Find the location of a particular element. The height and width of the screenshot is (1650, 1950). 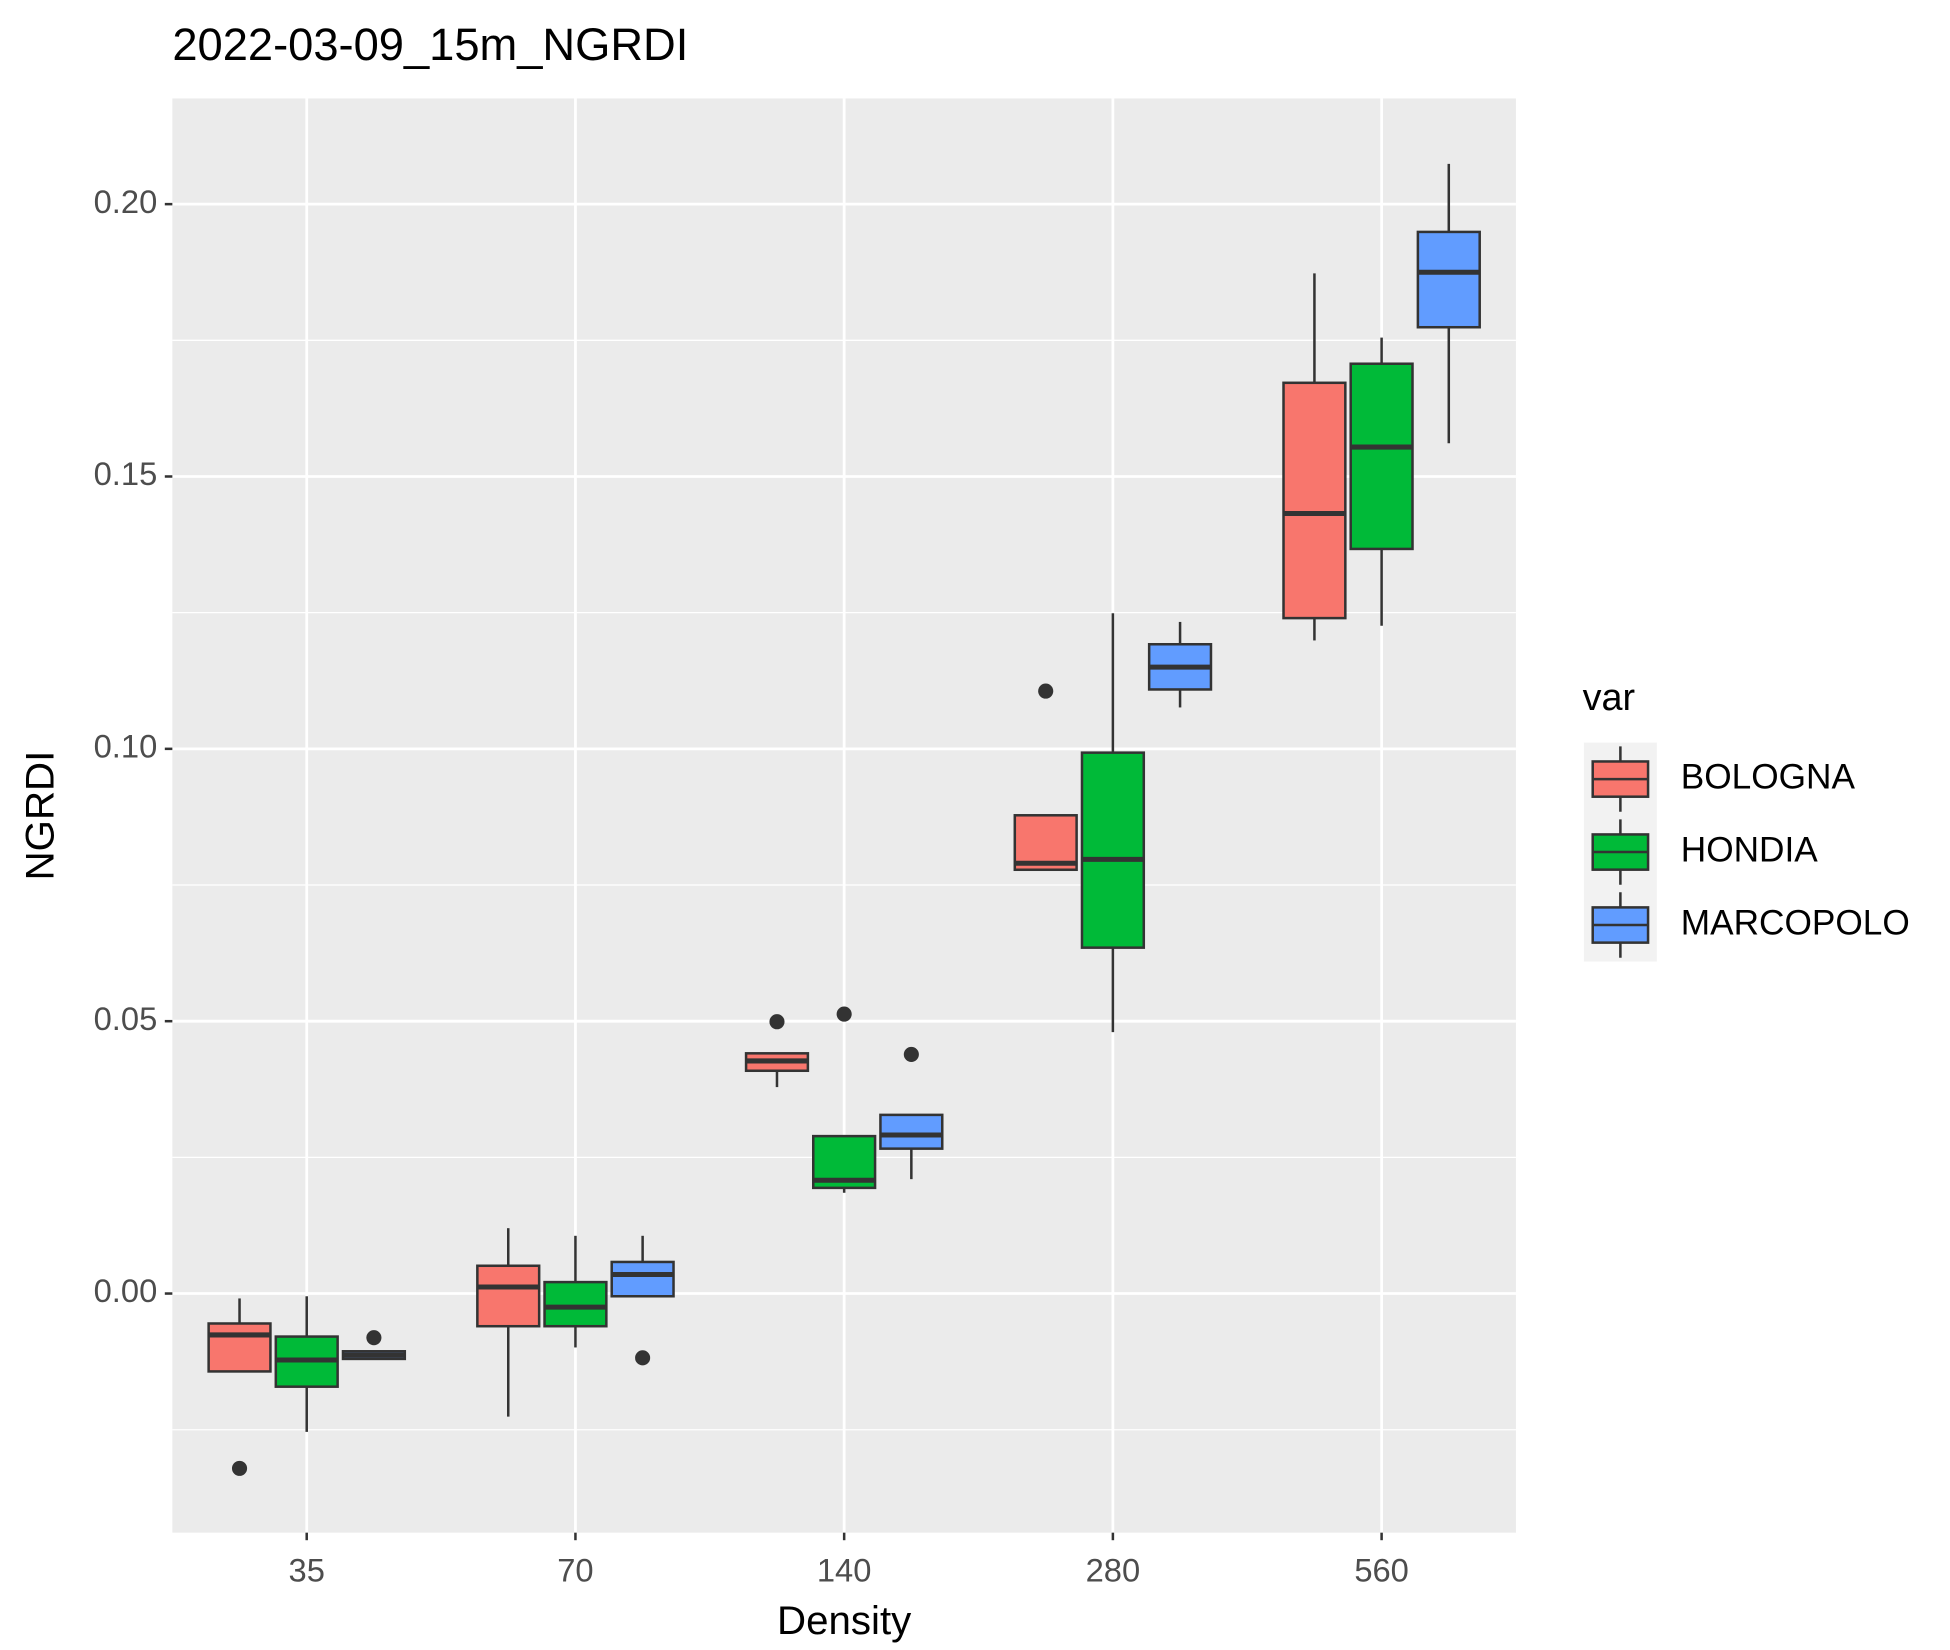

y-axis-title: NGRDI is located at coordinates (39, 816).